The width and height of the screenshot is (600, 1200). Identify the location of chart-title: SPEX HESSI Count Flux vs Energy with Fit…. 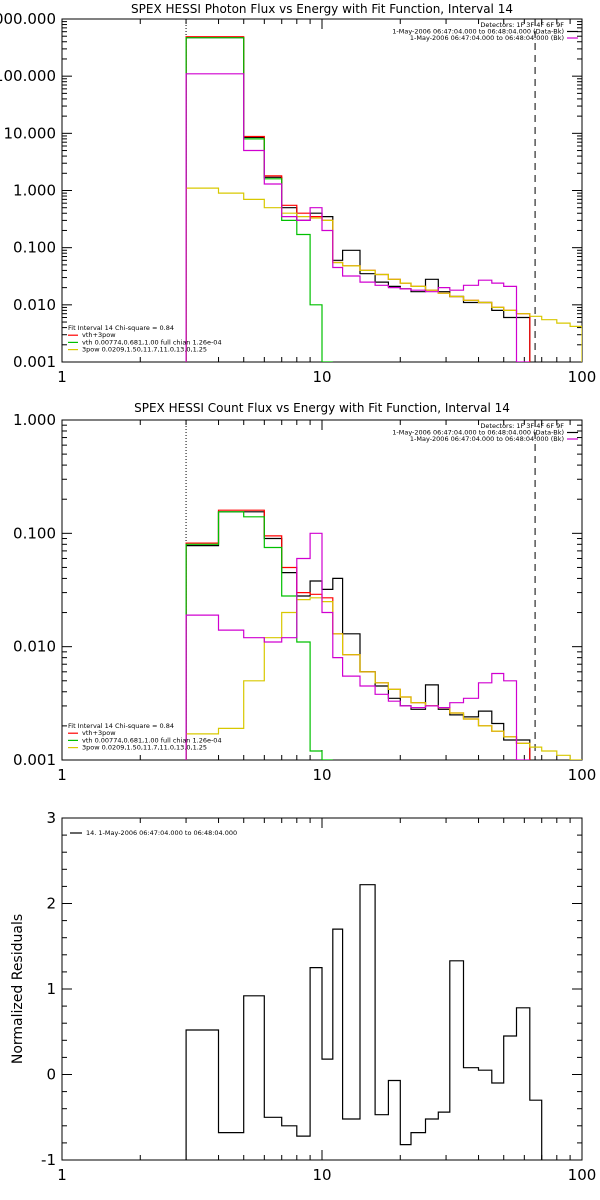
(322, 408).